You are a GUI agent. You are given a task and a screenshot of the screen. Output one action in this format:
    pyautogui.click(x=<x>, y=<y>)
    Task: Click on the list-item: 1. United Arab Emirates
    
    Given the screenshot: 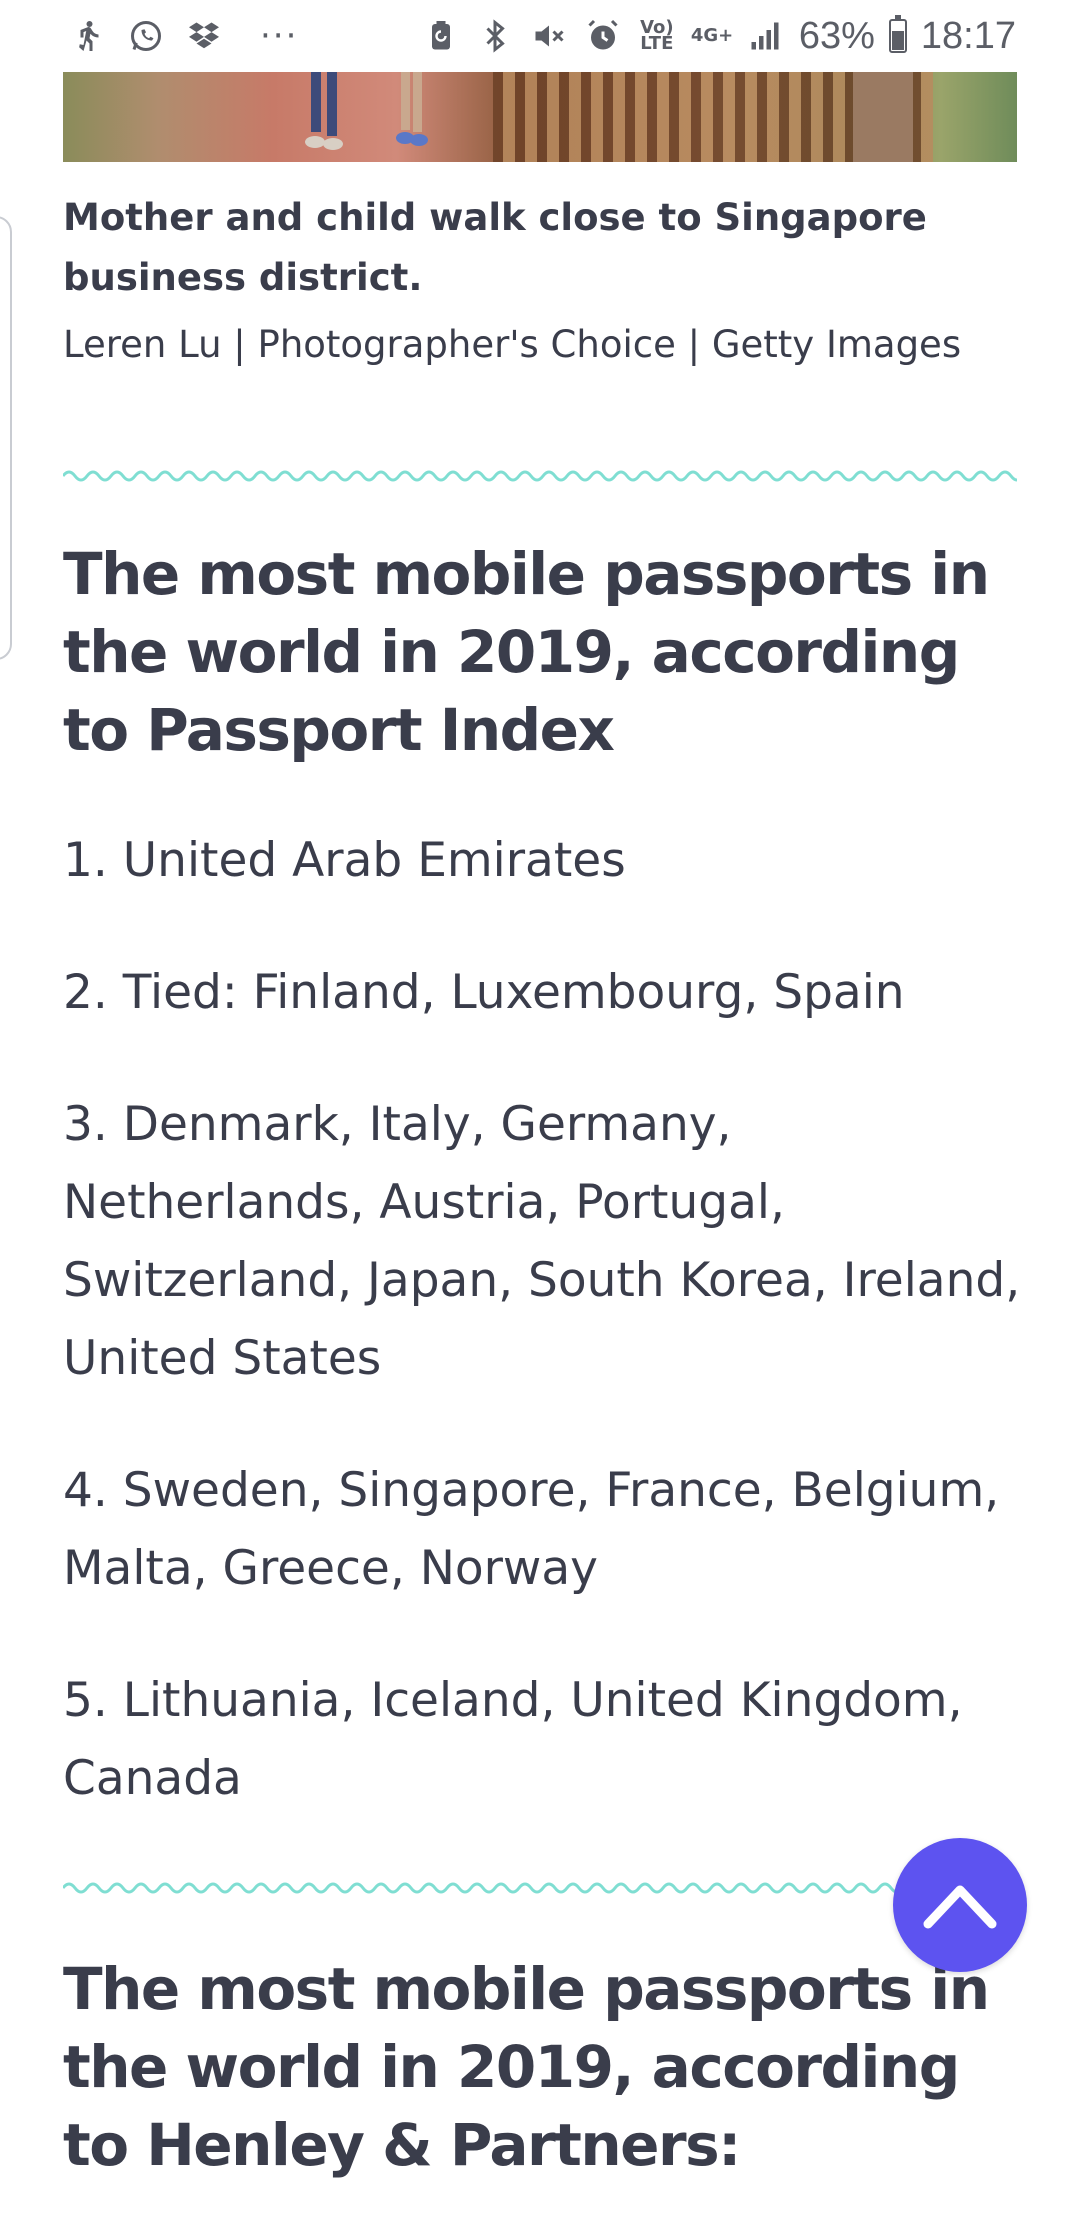 What is the action you would take?
    pyautogui.click(x=344, y=860)
    